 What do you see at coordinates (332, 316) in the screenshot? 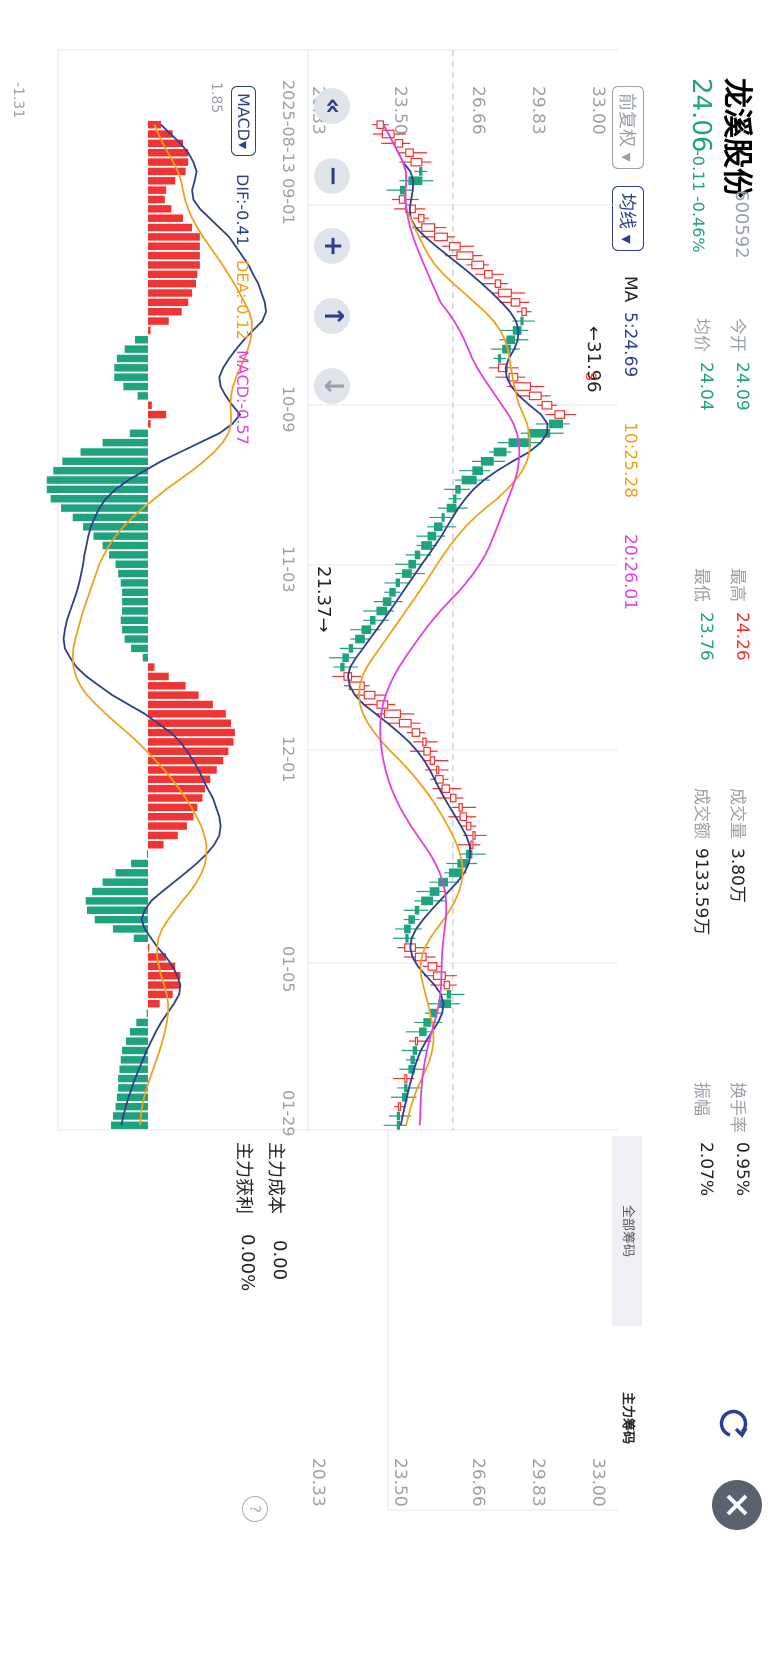
I see `scroll-up-icon: ↑` at bounding box center [332, 316].